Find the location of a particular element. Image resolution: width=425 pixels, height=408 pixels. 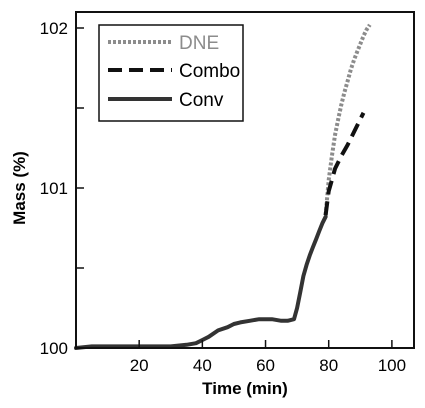

y-axis-ticks: 100 101 102 is located at coordinates (62, 188).